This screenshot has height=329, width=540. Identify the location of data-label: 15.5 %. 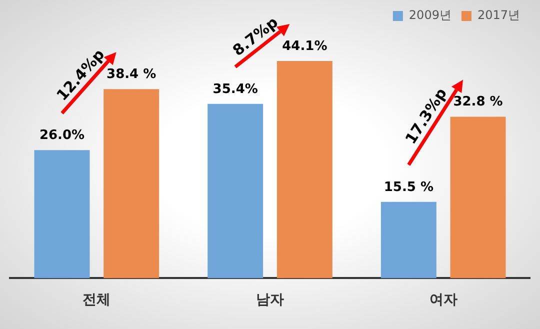
(409, 187).